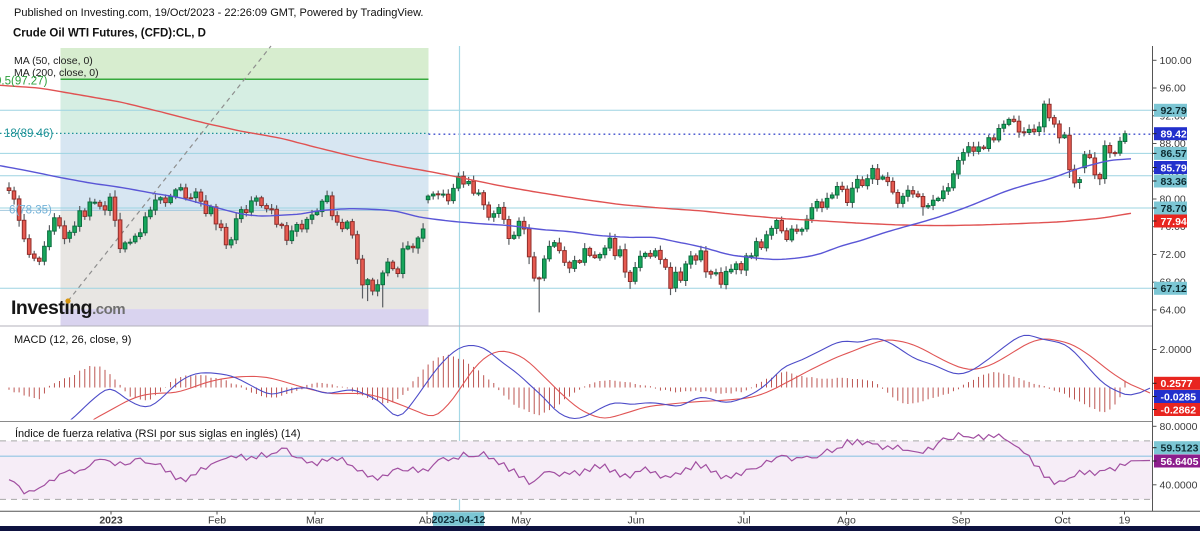 This screenshot has height=536, width=1200. Describe the element at coordinates (1180, 462) in the screenshot. I see `svg-text: 56.6405` at that location.